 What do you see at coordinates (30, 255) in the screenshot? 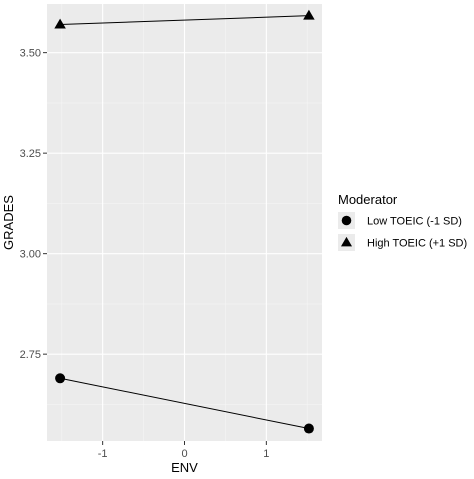
I see `y-tick-label: 3.00` at bounding box center [30, 255].